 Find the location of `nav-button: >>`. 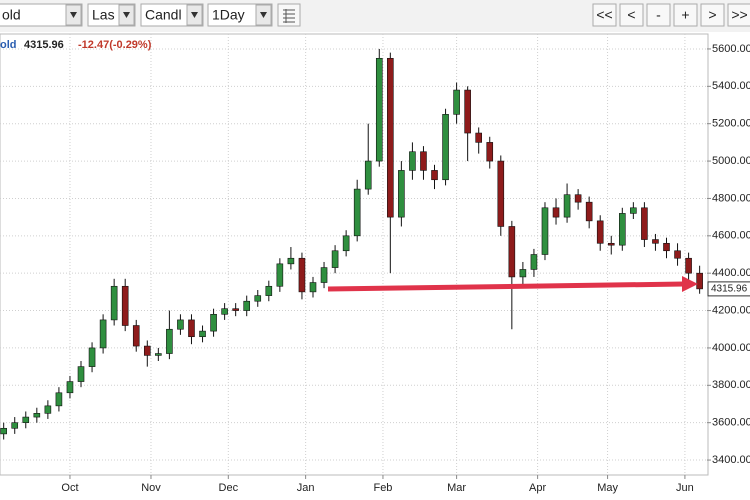

nav-button: >> is located at coordinates (738, 15).